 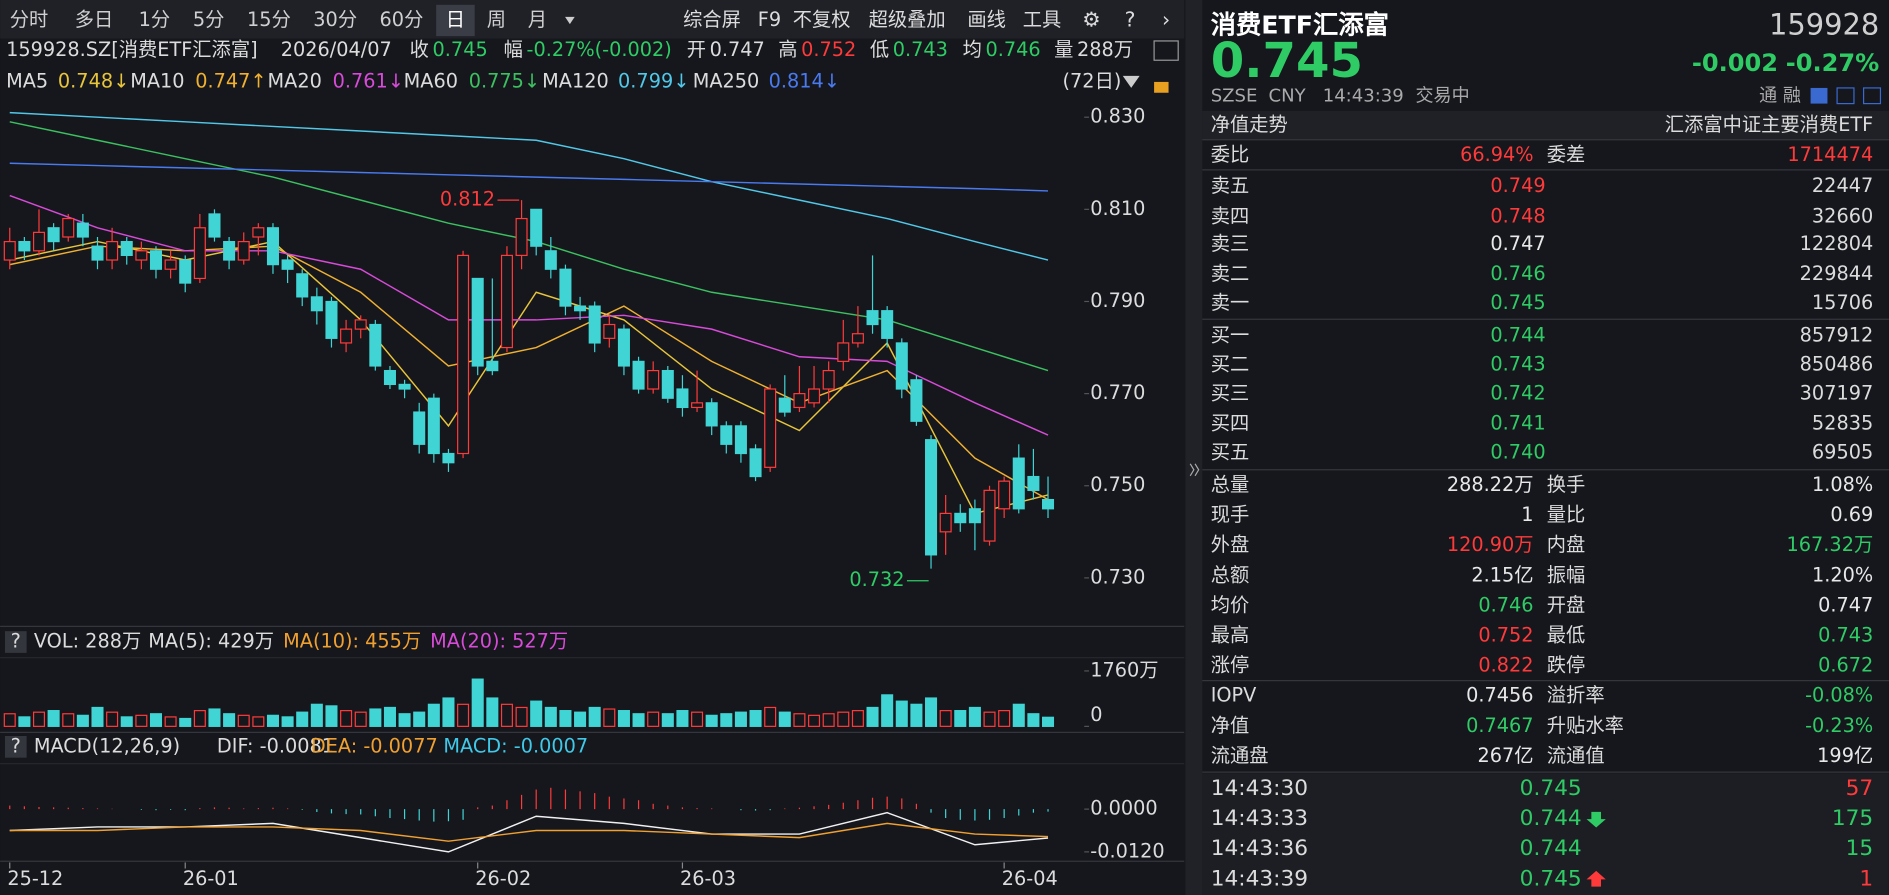 I want to click on period-tab: 周, so click(x=496, y=19).